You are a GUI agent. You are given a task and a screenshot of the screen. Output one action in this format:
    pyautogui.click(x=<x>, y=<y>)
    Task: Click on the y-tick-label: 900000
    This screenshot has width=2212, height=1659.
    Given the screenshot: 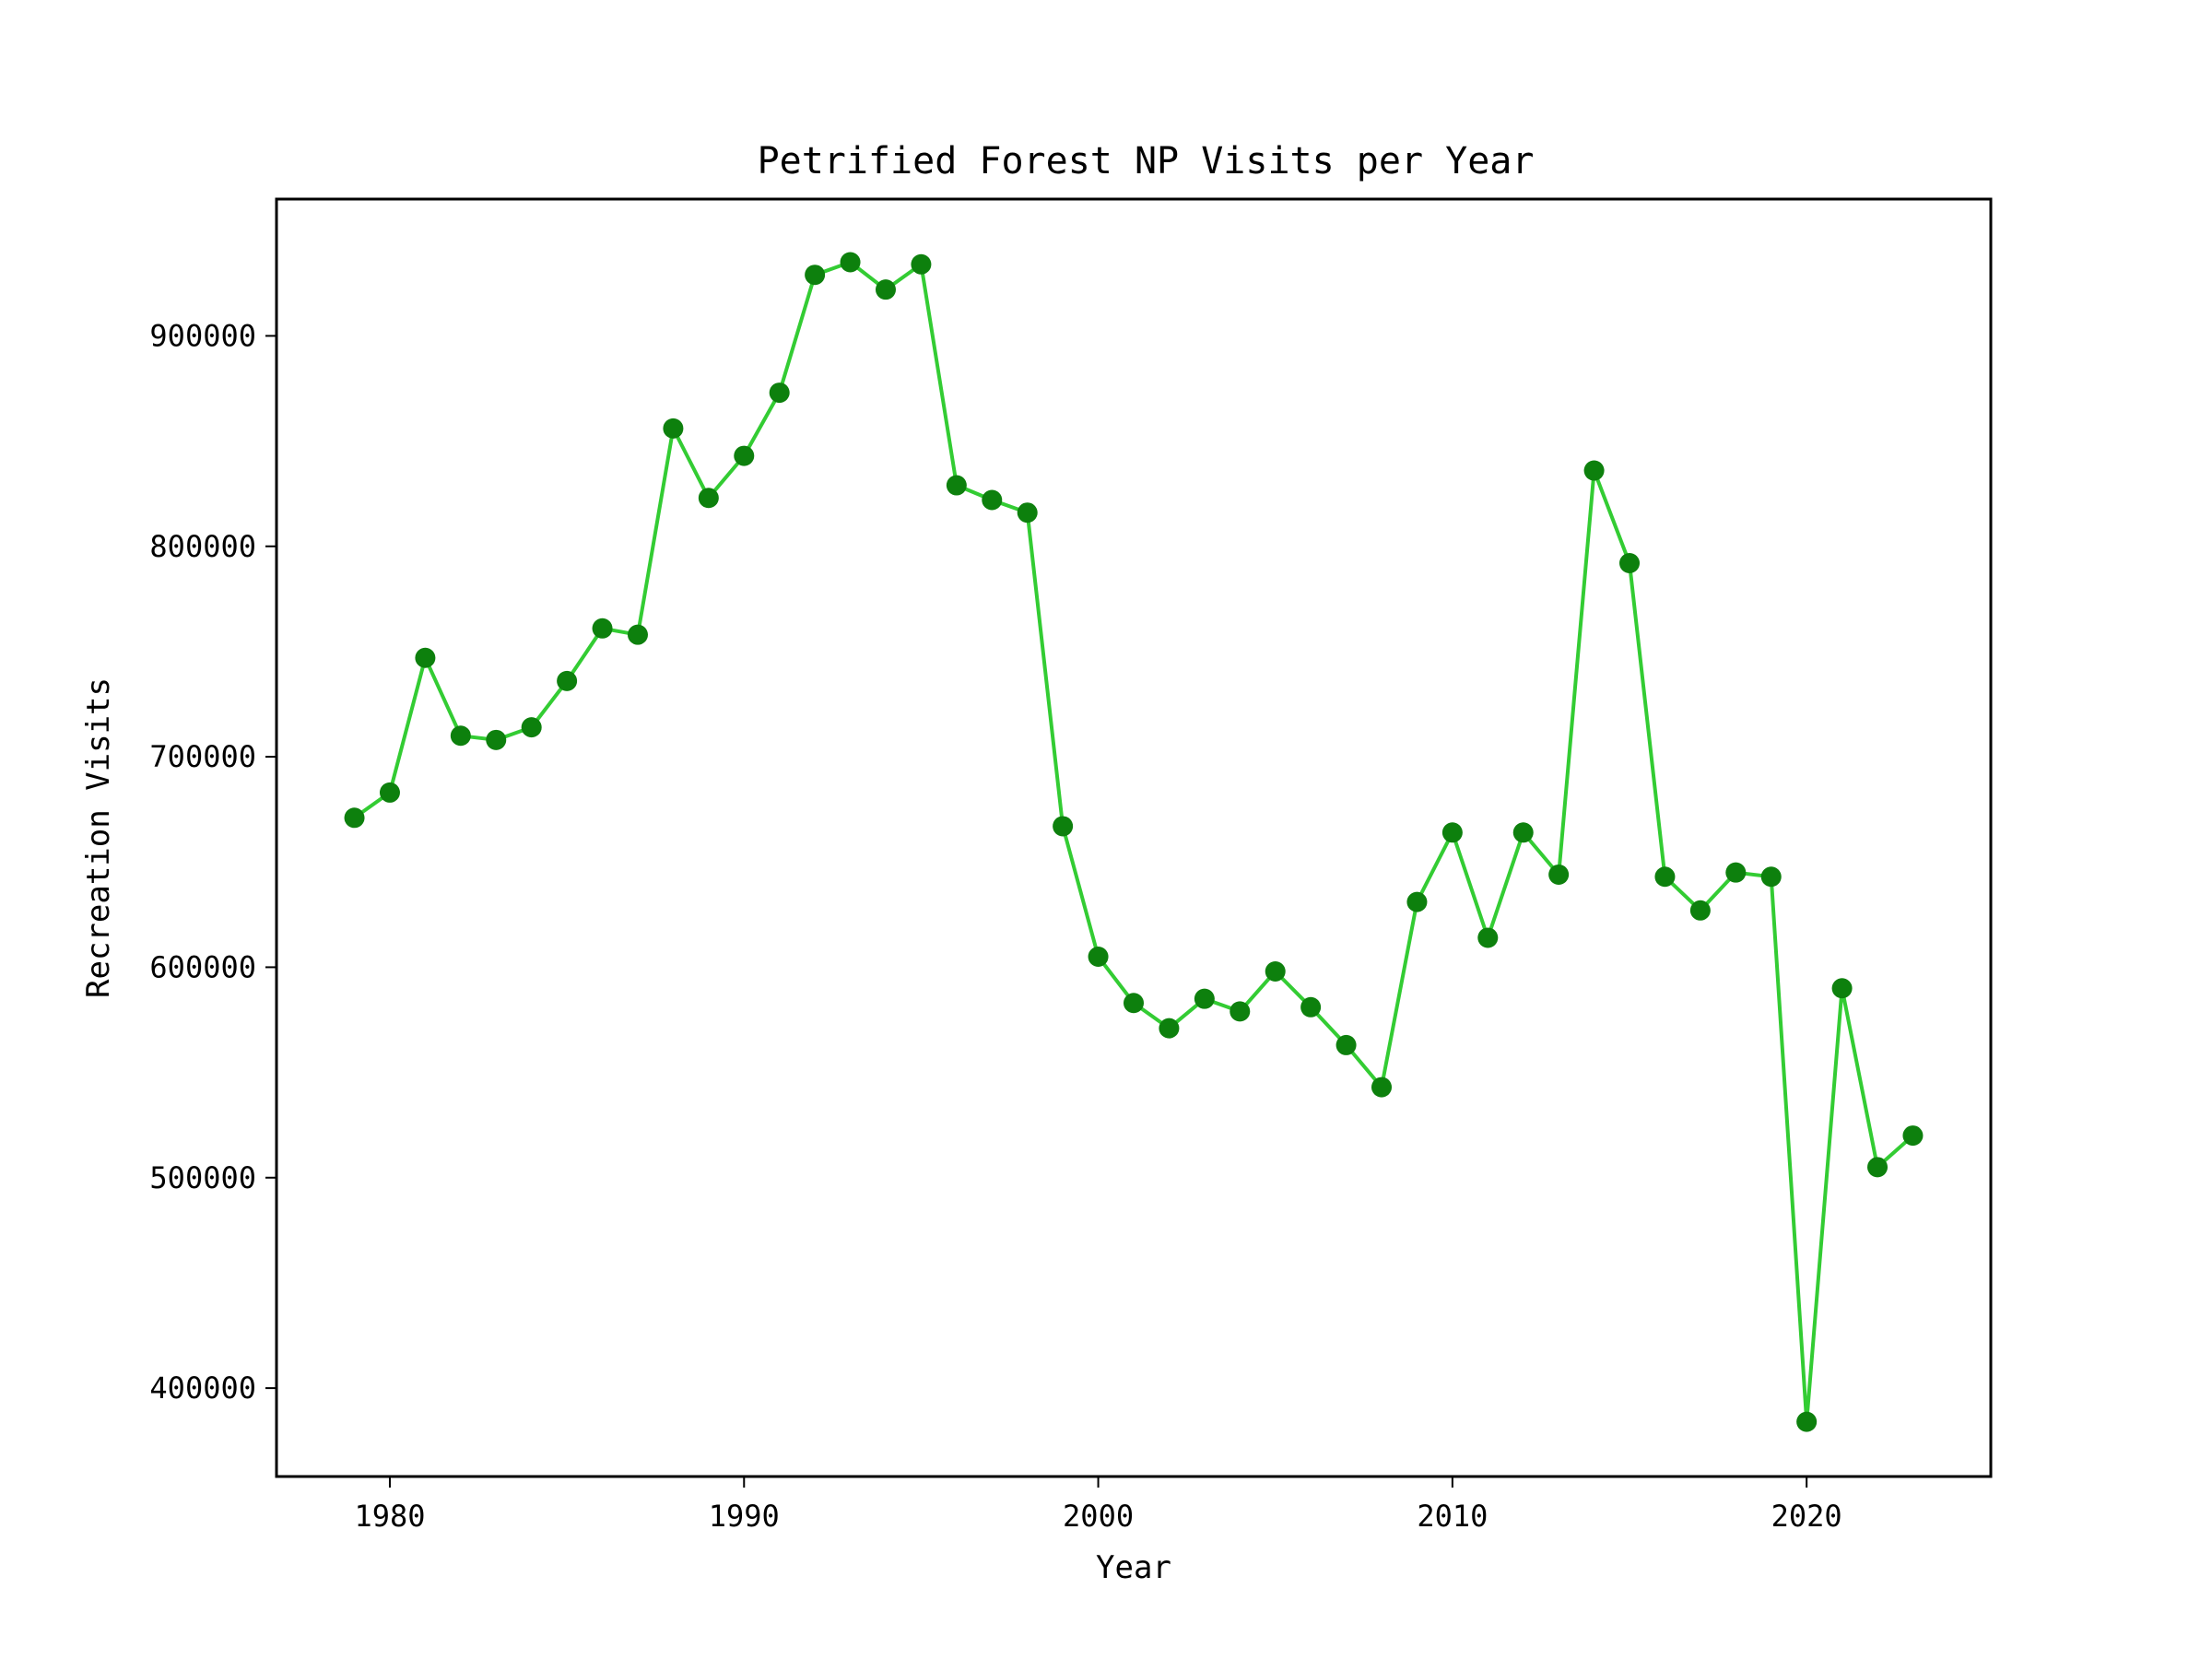 What is the action you would take?
    pyautogui.click(x=202, y=335)
    